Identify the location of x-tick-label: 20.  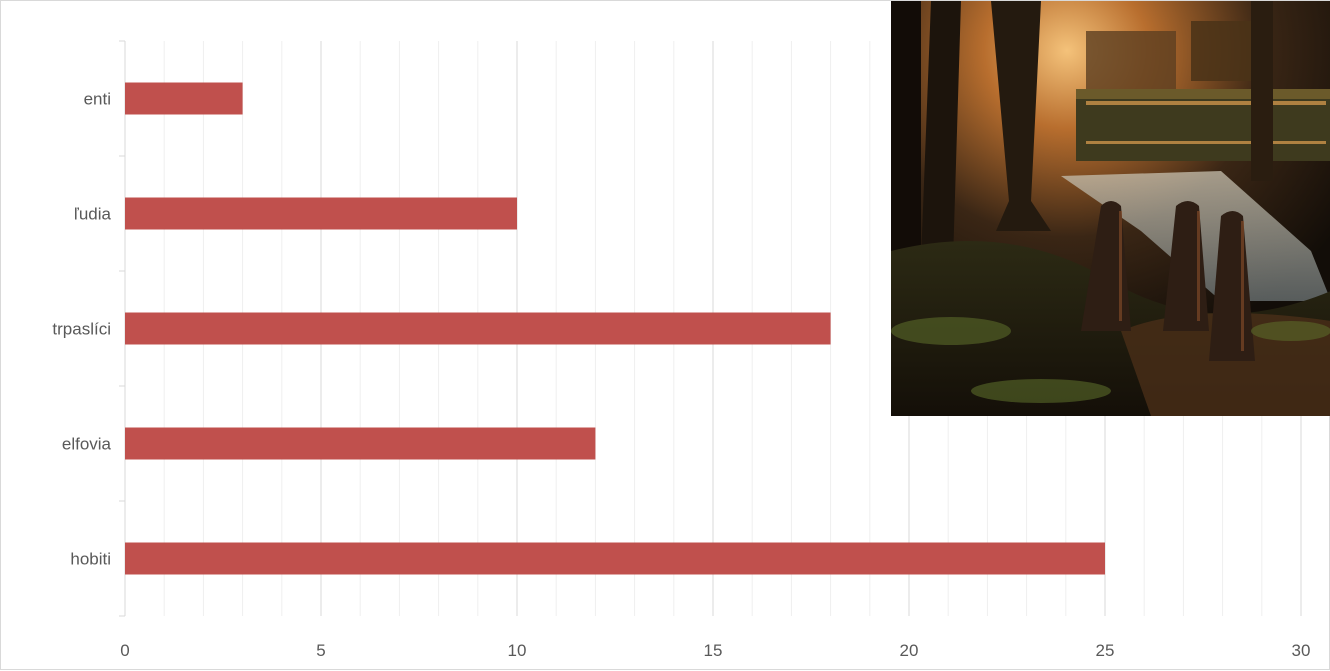
(909, 650).